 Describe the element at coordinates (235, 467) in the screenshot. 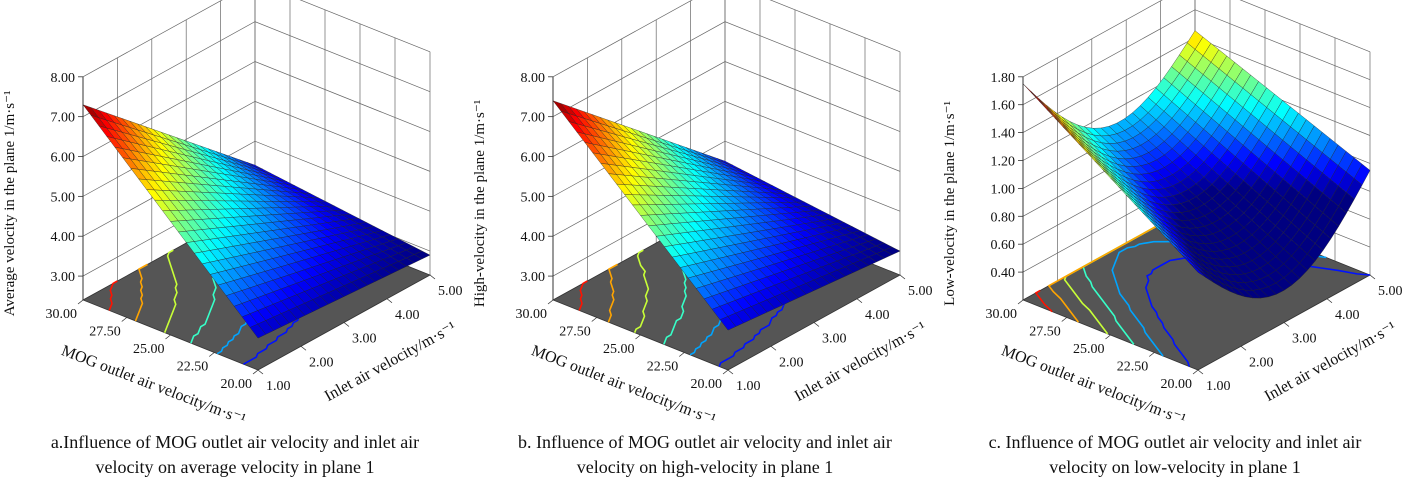

I see `caption-a-line2: velocity on average velocity in plane 1` at that location.